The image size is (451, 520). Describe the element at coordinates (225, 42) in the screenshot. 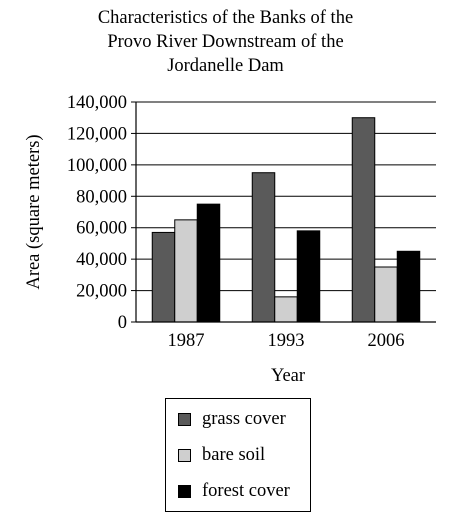

I see `chart-title-line-2: Provo River Downstream of the` at that location.